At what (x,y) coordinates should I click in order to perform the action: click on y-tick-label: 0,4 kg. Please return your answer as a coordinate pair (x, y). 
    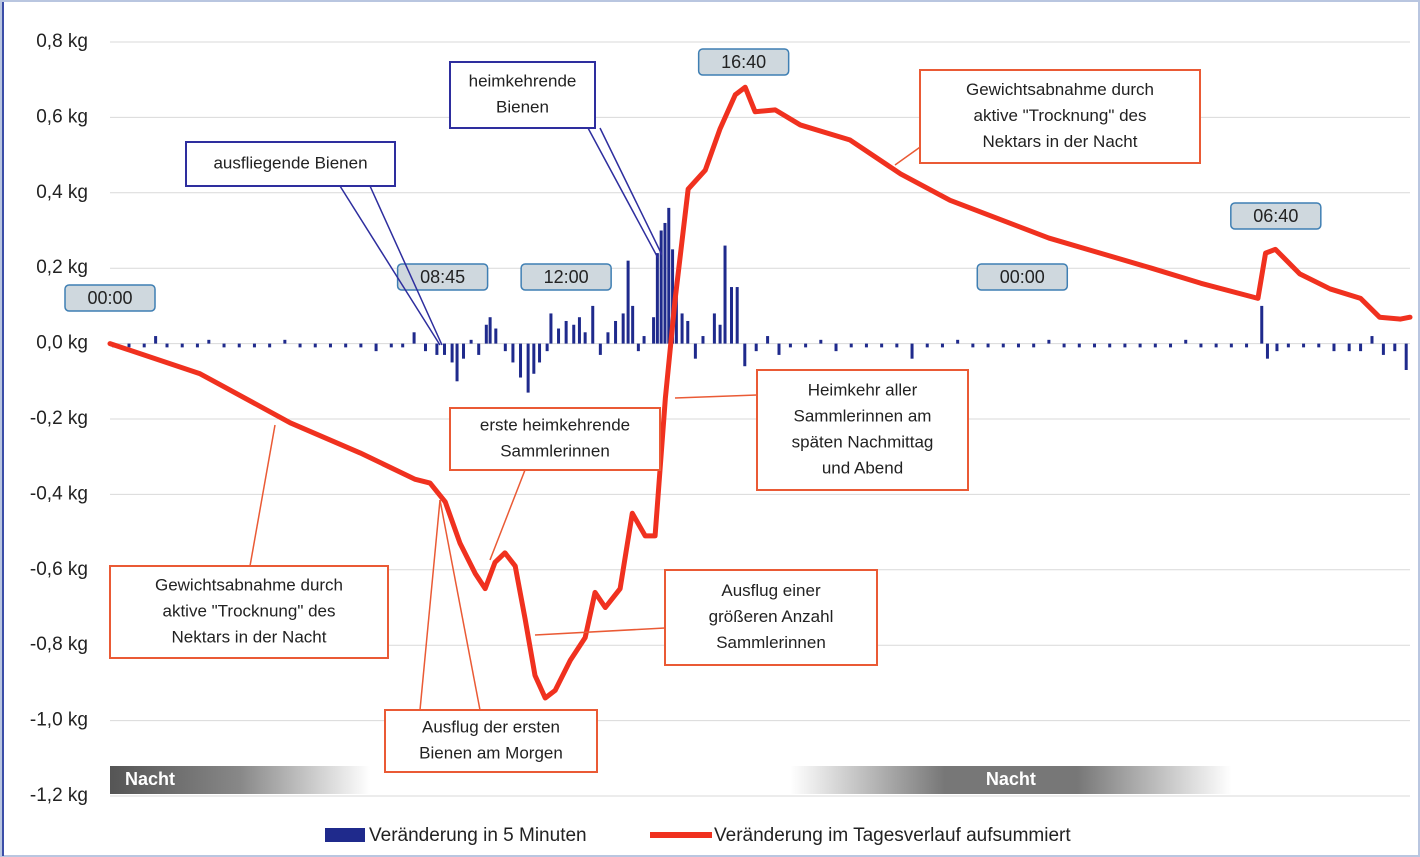
    Looking at the image, I should click on (62, 192).